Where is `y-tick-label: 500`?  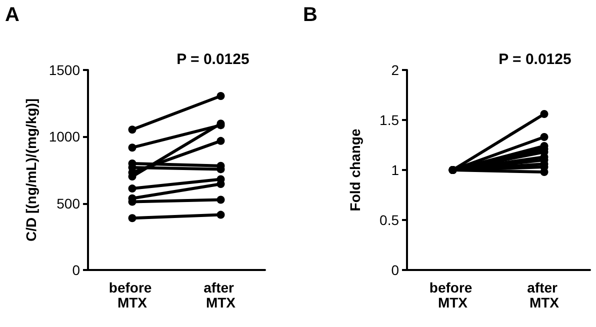
y-tick-label: 500 is located at coordinates (68, 203).